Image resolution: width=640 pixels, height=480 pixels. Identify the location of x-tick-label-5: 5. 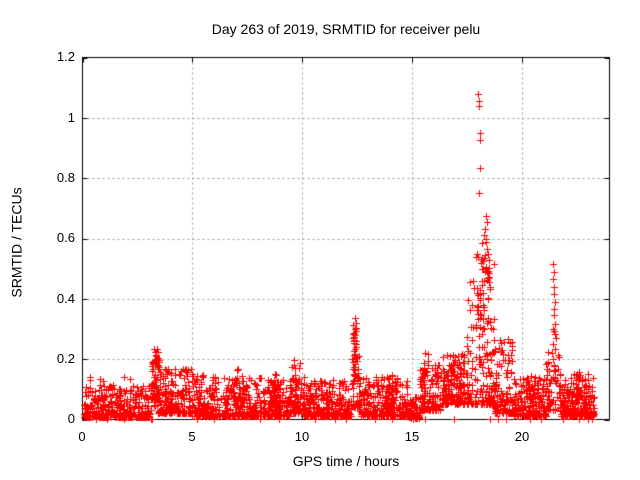
(192, 436).